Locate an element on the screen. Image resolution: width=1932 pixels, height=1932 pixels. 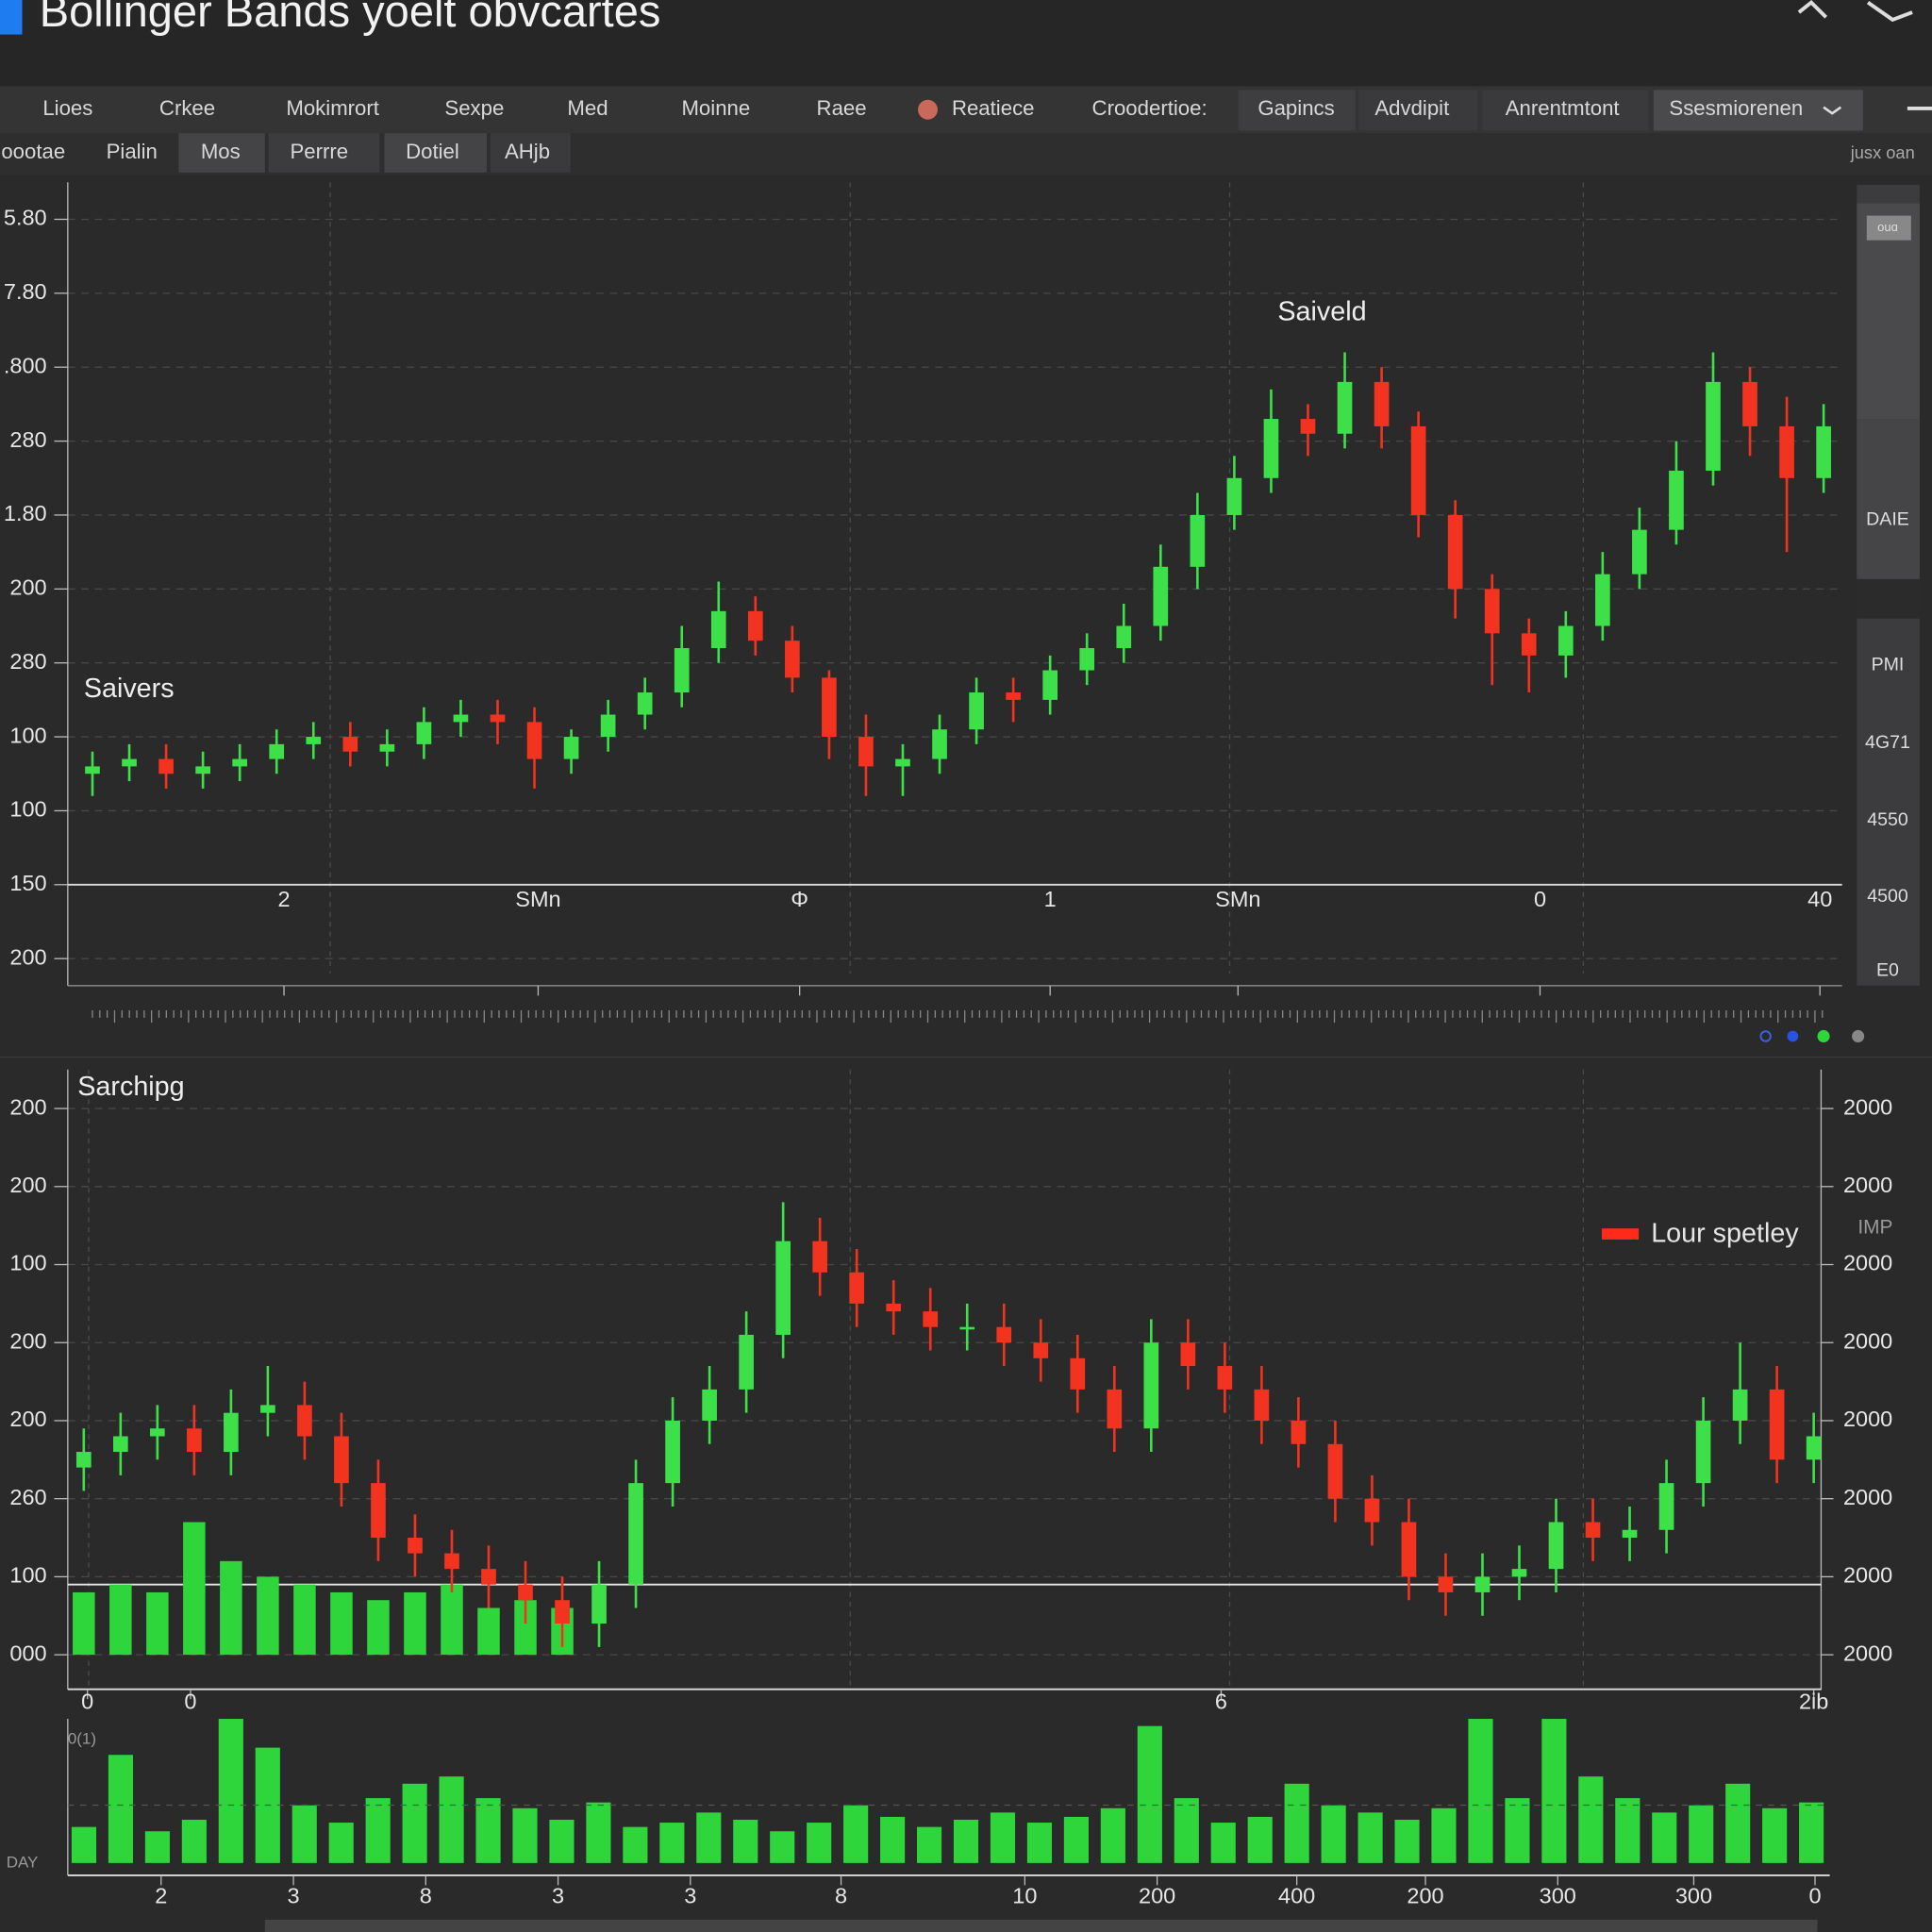
menu-item: Mokimrort is located at coordinates (333, 108).